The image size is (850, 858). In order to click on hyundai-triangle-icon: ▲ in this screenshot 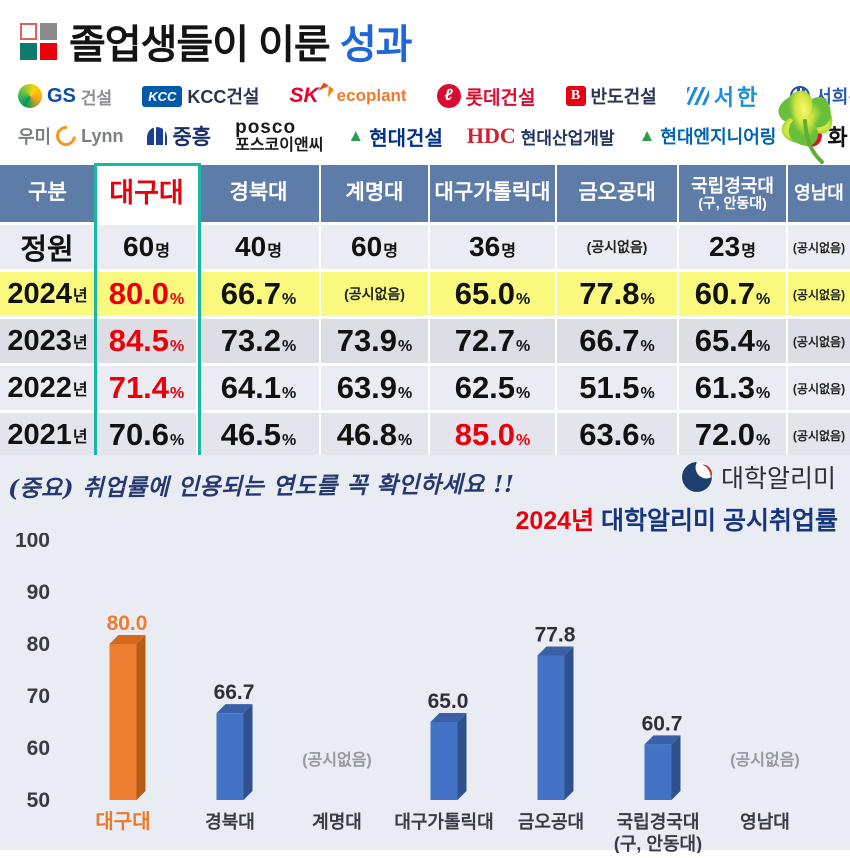, I will do `click(356, 135)`.